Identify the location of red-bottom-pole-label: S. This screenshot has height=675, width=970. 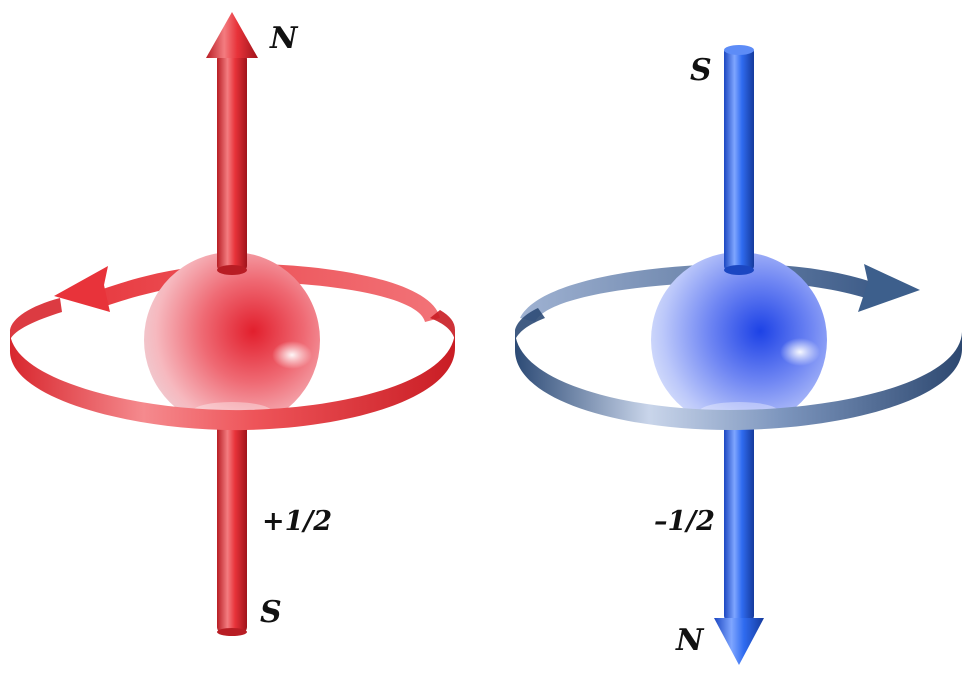
(271, 612).